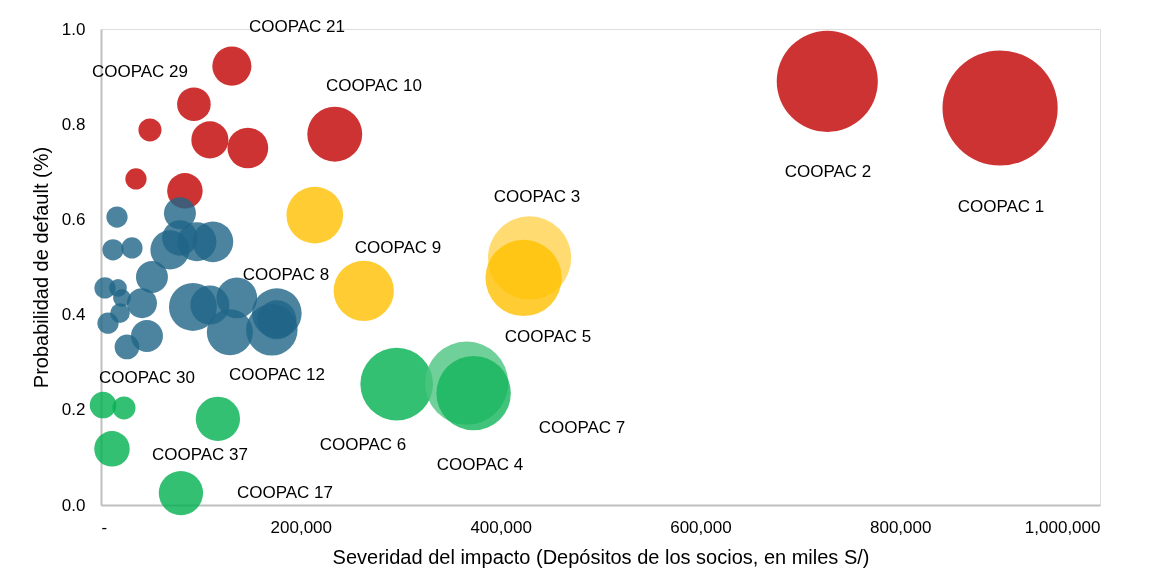 This screenshot has height=582, width=1170. I want to click on x-tick-label: 600,000, so click(701, 527).